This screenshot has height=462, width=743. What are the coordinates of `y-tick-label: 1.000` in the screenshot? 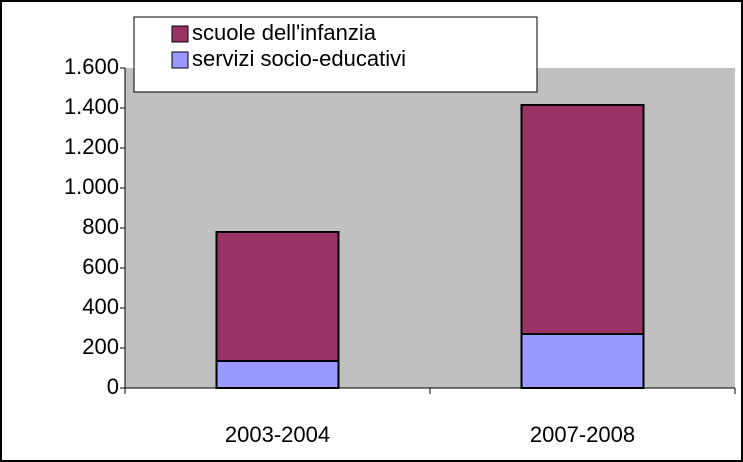 It's located at (91, 186).